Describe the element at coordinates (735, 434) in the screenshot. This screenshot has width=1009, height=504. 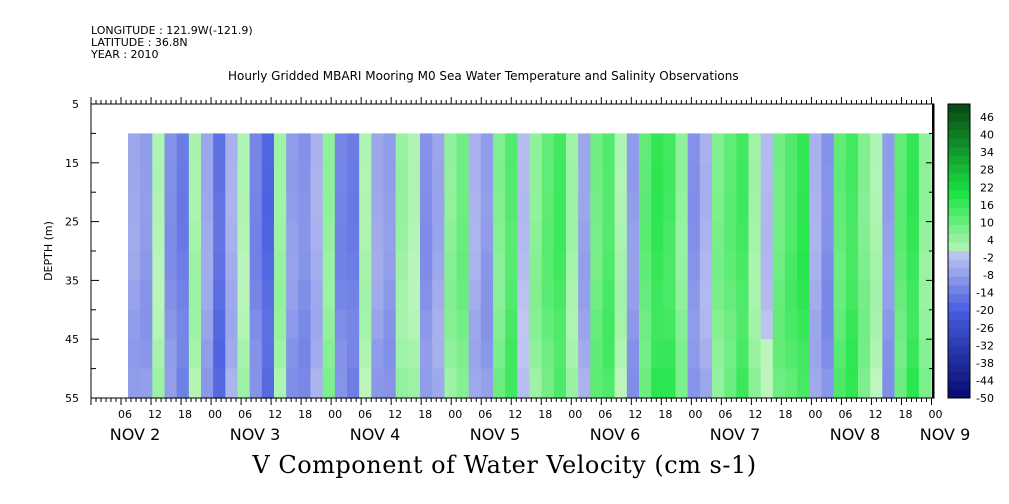
I see `x-day-label: NOV 7` at that location.